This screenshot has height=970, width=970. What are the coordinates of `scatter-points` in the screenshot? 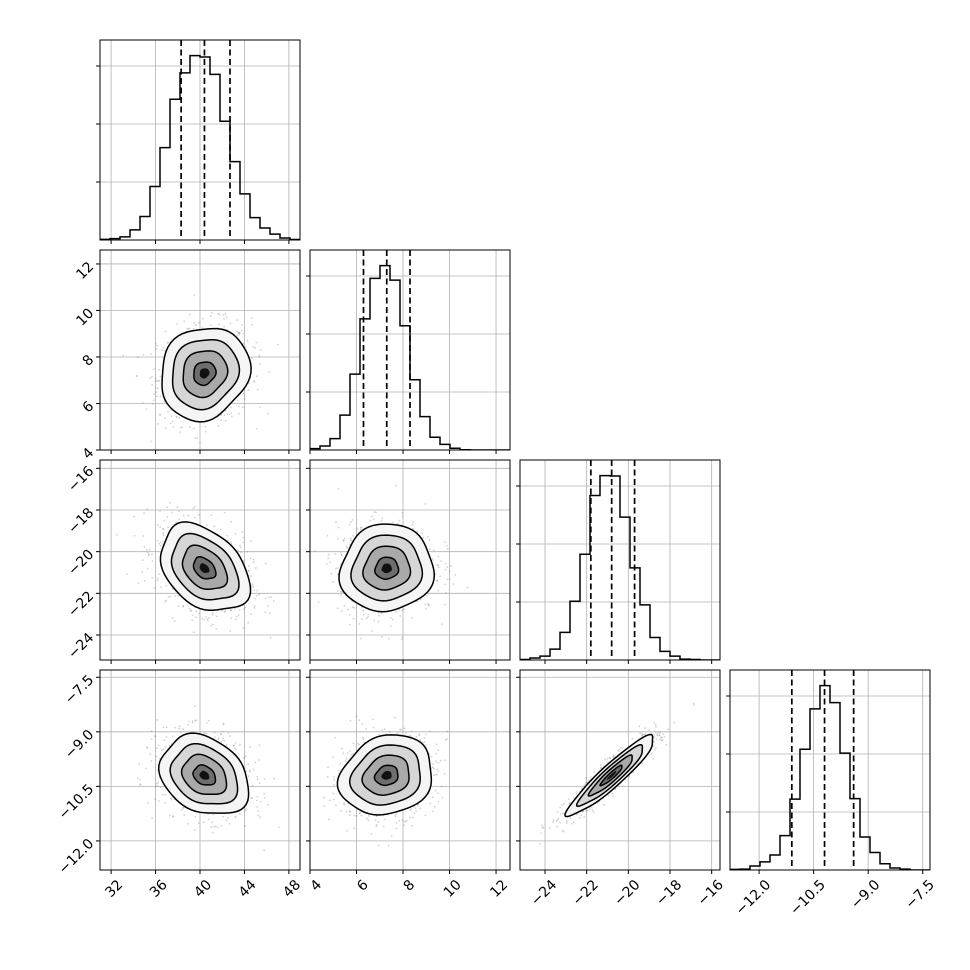 It's located at (391, 562).